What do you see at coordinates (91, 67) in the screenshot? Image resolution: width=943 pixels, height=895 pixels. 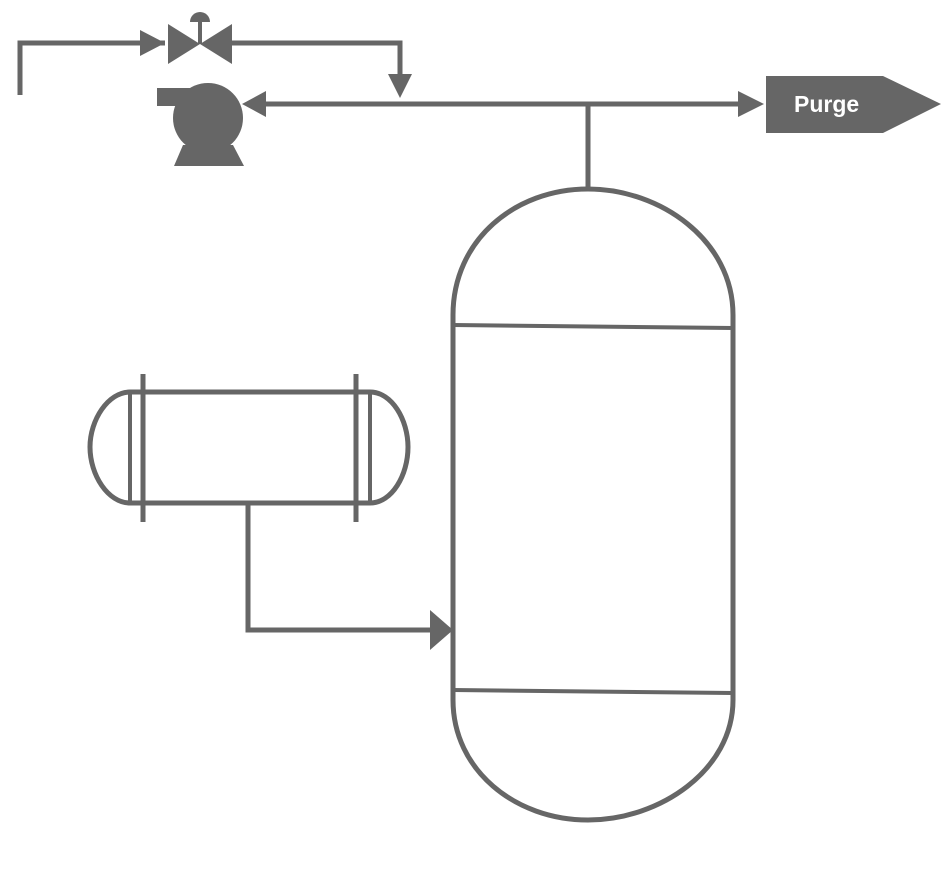 I see `feed-inlet-line` at bounding box center [91, 67].